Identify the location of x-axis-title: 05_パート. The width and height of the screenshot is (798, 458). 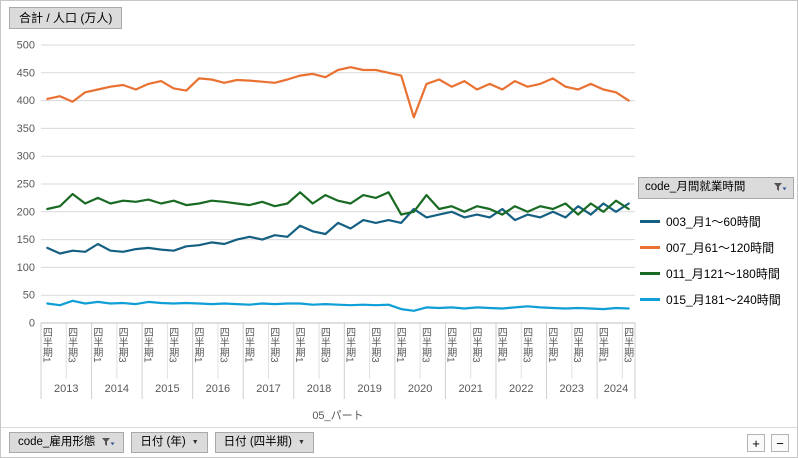
(338, 416).